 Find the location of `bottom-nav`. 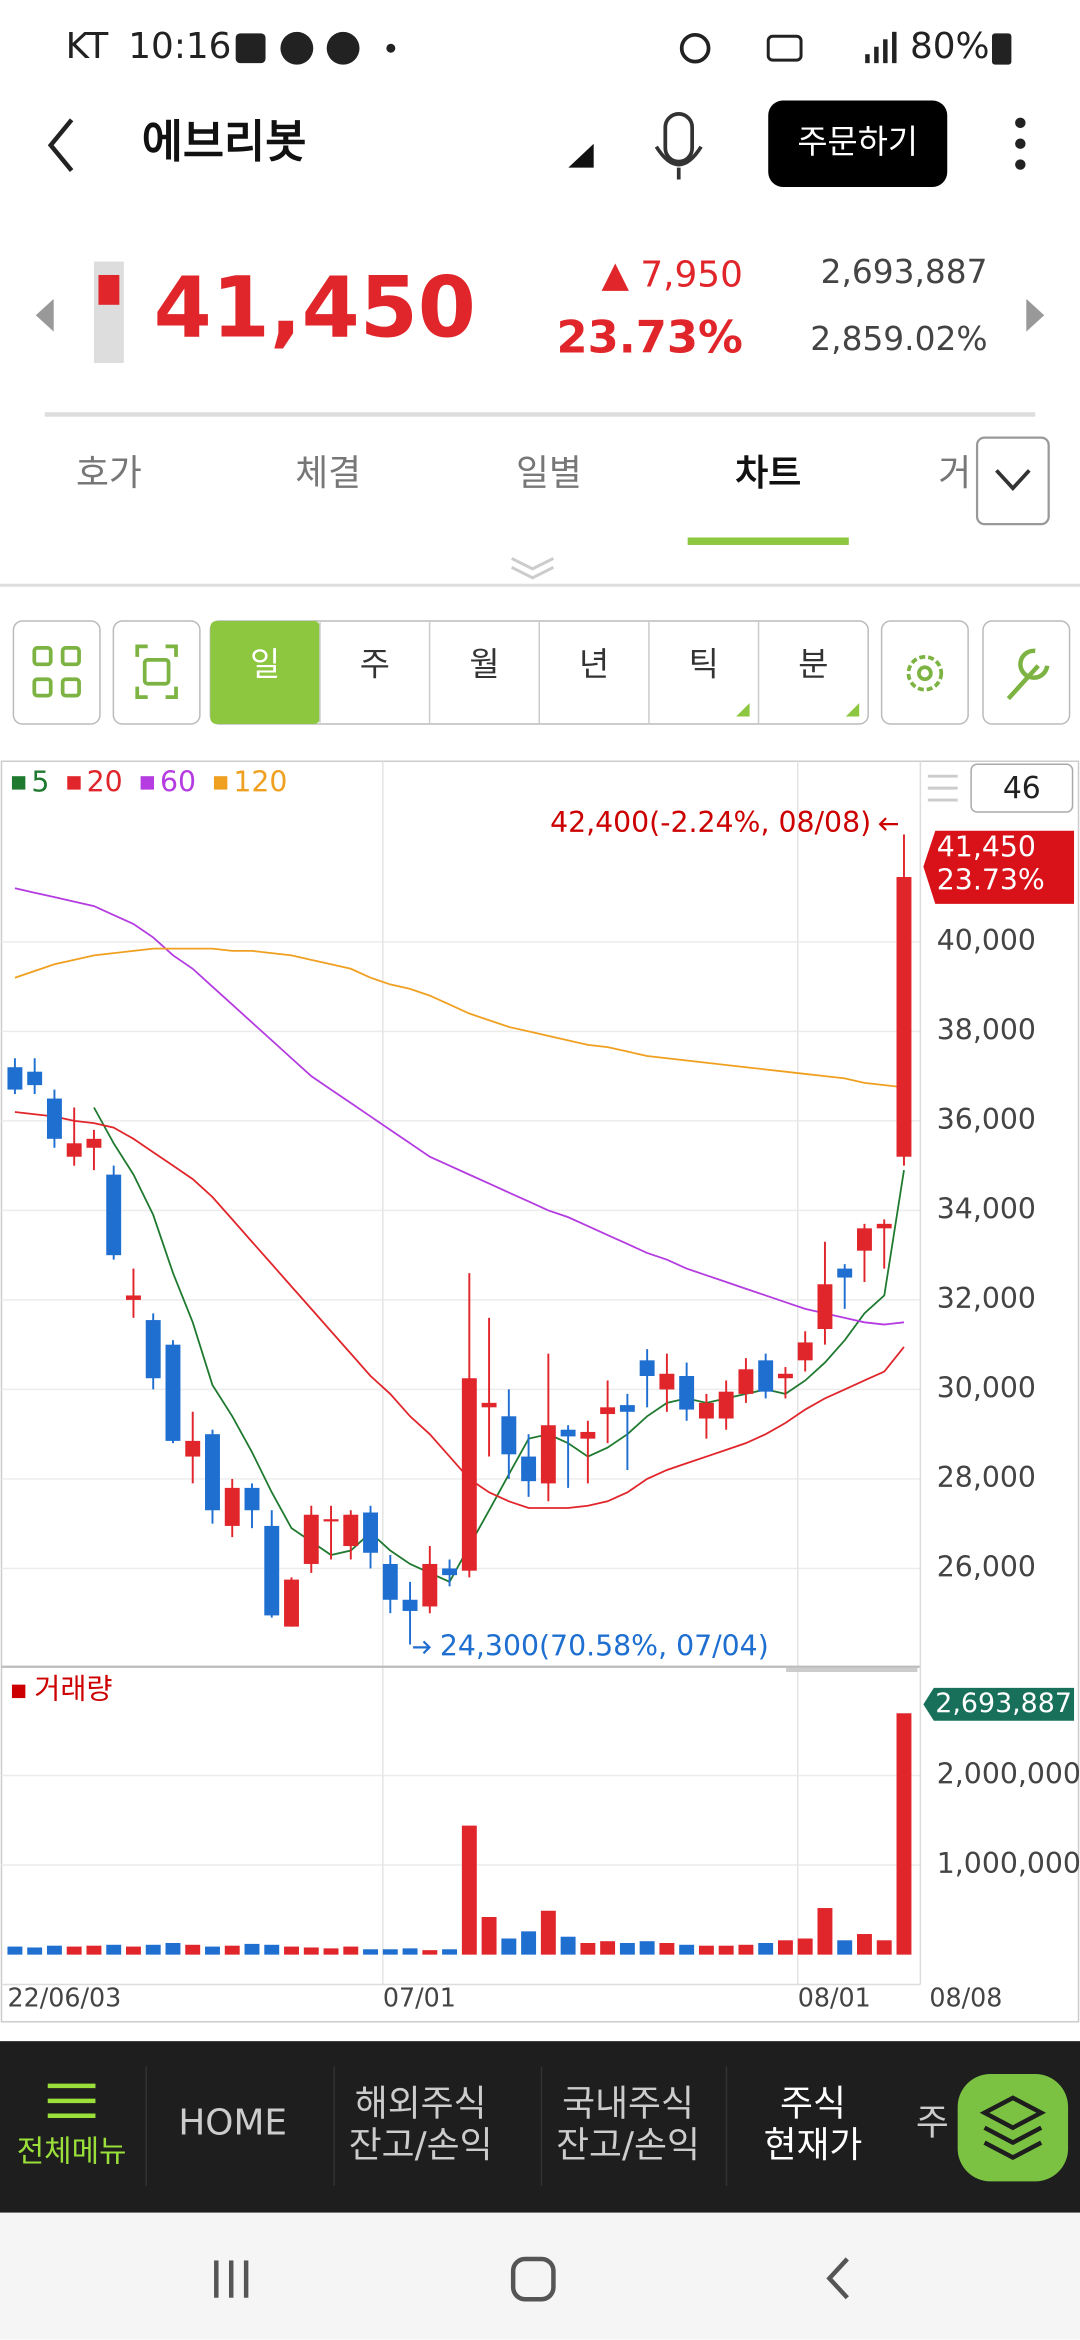

bottom-nav is located at coordinates (540, 2127).